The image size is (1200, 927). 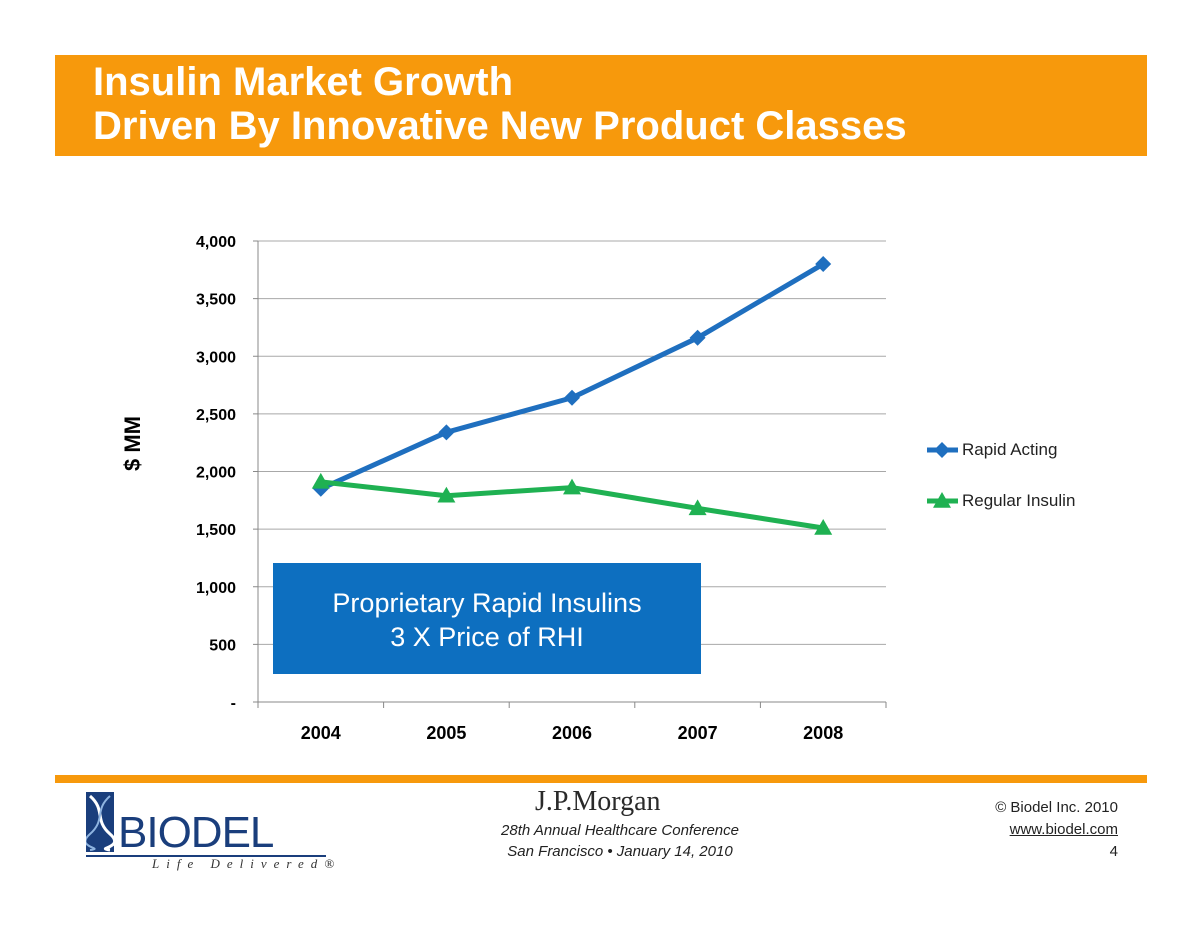 I want to click on point-regular-insulin-2006, so click(x=572, y=486).